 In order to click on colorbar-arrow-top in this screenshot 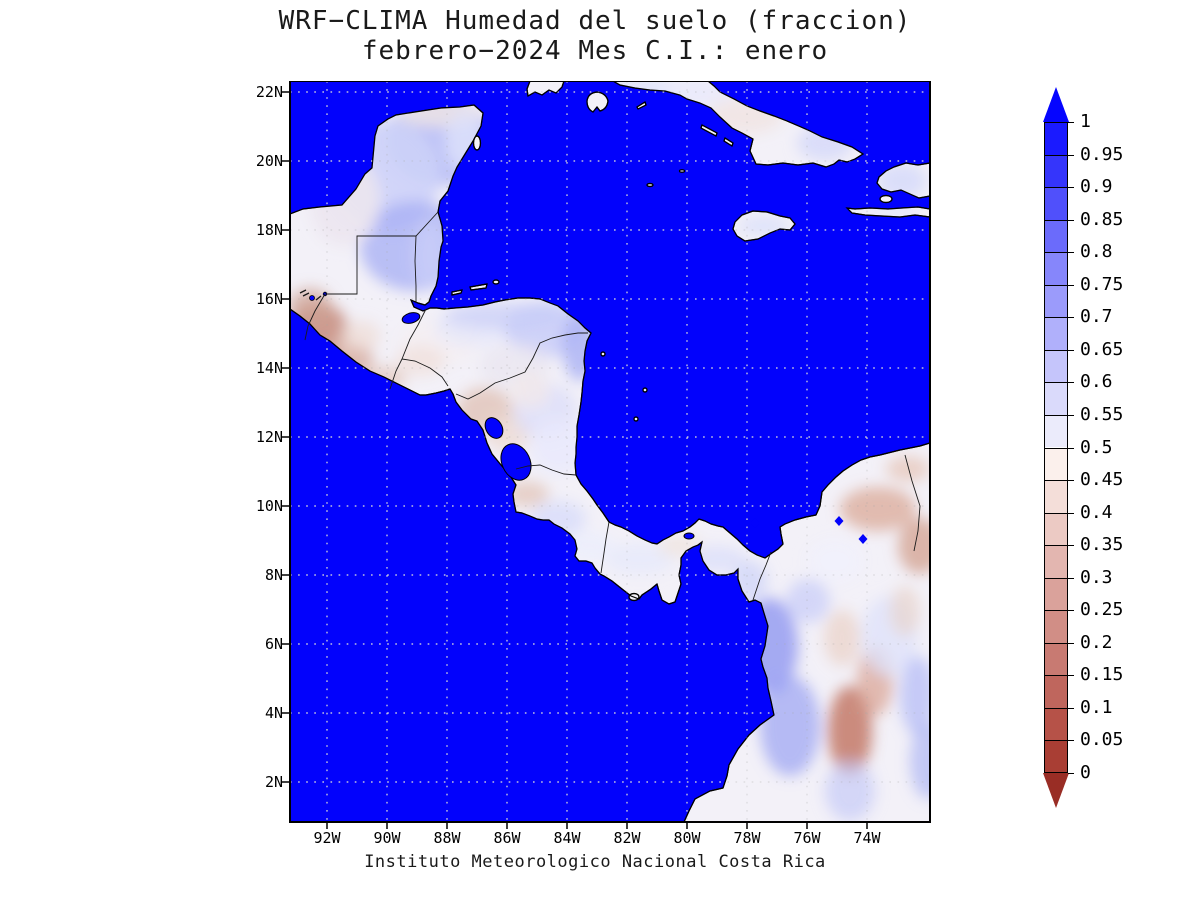, I will do `click(1056, 104)`.